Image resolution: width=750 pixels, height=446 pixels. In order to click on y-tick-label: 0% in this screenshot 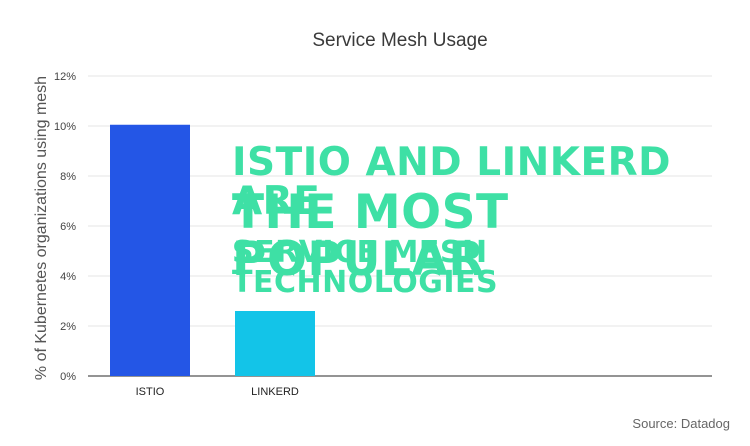, I will do `click(68, 377)`.